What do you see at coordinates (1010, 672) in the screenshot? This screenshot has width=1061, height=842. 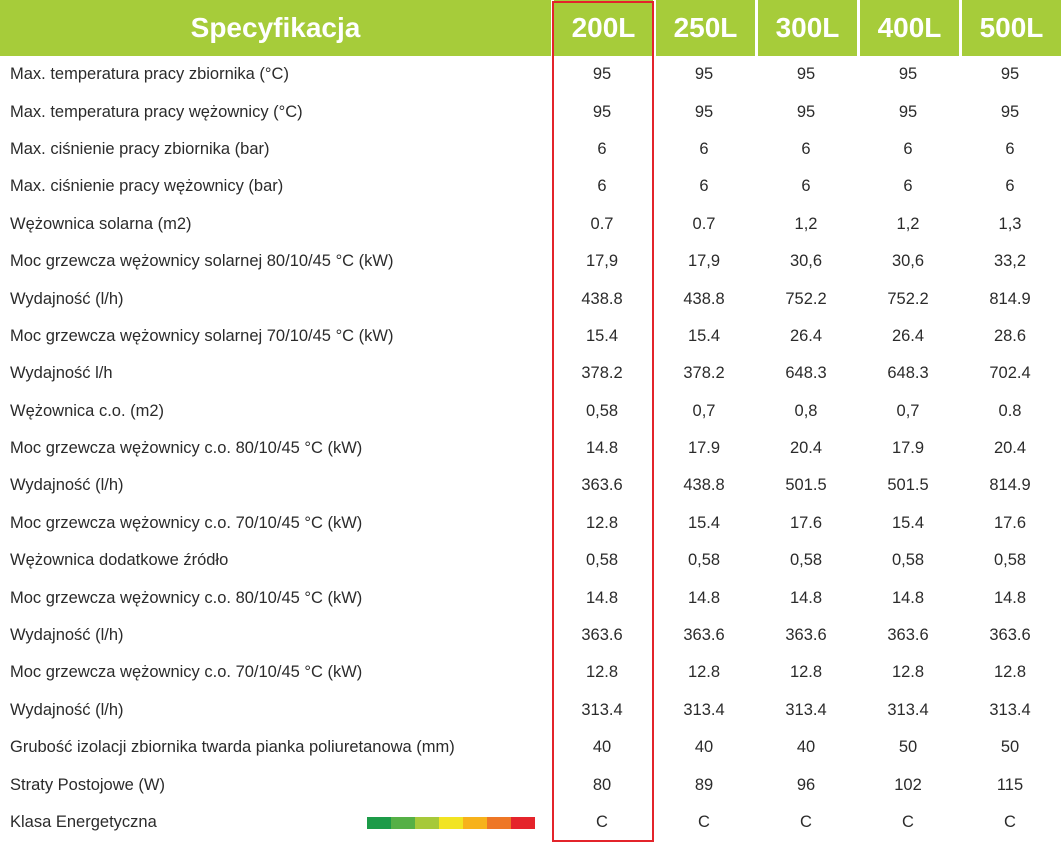 I see `value-cell-500l: 12.8` at bounding box center [1010, 672].